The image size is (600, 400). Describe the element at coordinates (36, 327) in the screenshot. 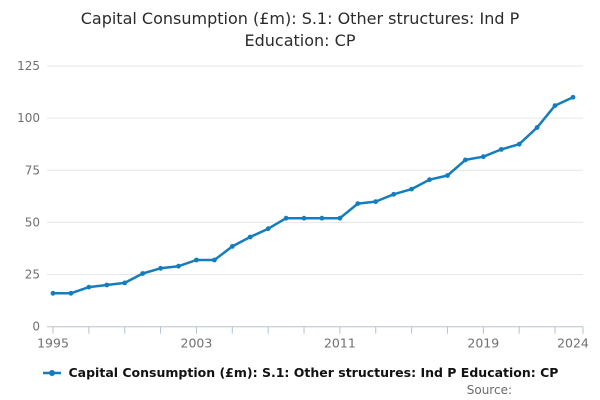

I see `y-tick-label: 0` at that location.